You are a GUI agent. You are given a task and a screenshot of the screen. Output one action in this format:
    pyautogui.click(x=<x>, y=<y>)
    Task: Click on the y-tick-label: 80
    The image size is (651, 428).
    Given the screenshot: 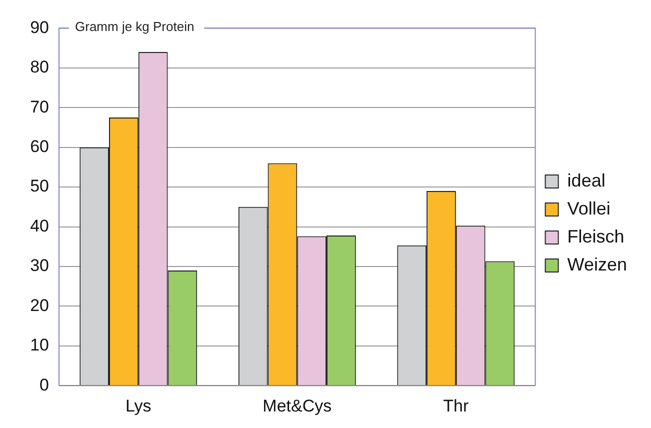 What is the action you would take?
    pyautogui.click(x=39, y=67)
    